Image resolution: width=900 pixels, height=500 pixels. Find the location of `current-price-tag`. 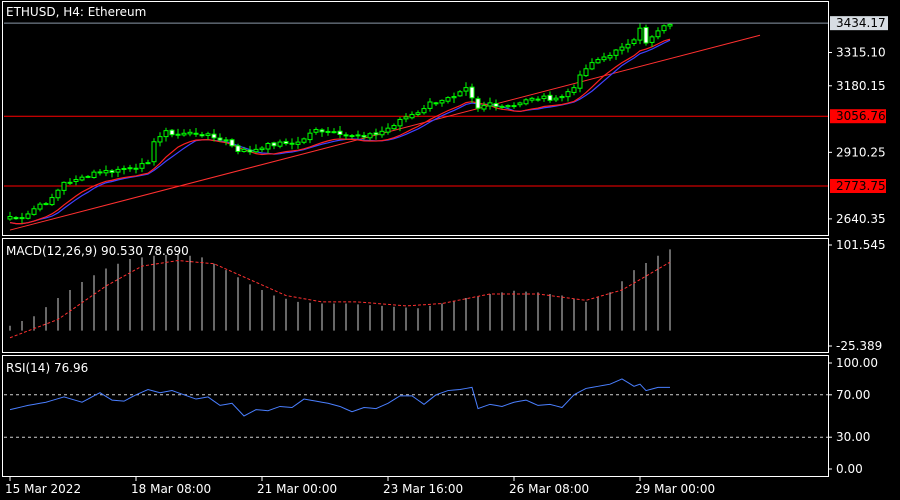

current-price-tag is located at coordinates (859, 23).